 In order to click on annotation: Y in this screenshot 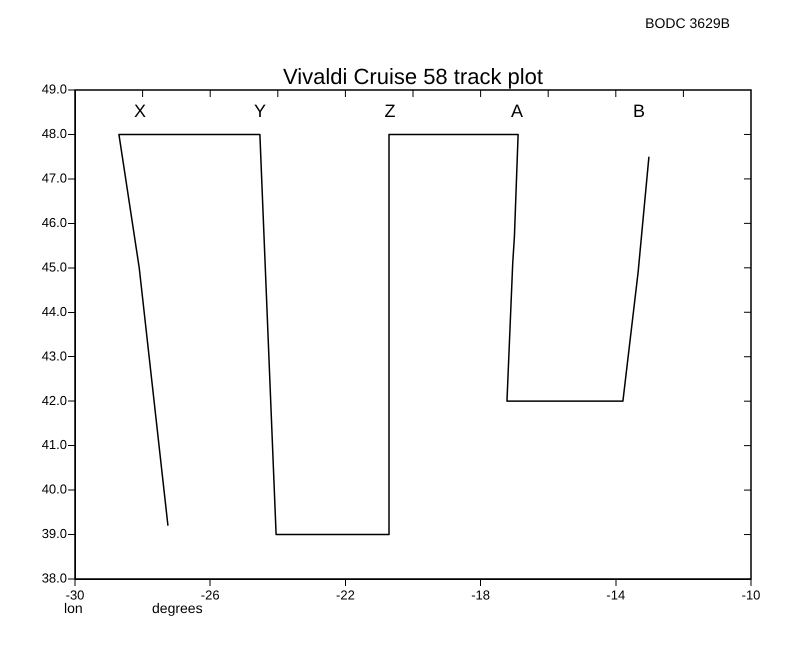, I will do `click(260, 111)`.